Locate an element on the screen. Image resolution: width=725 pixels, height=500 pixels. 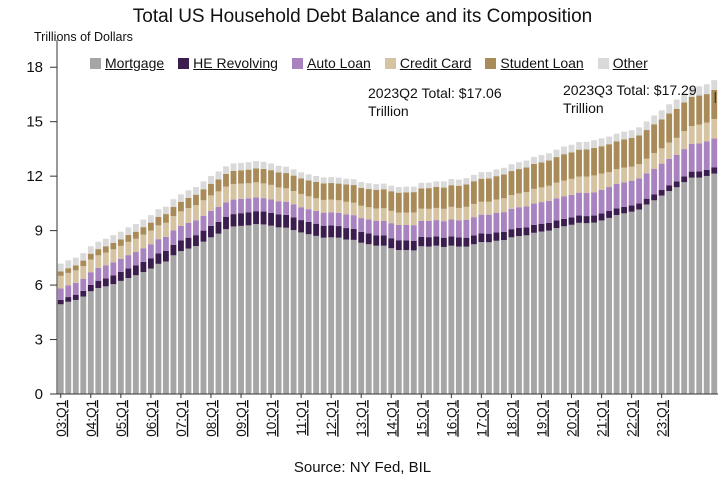
legend-item-other: Other is located at coordinates (622, 63).